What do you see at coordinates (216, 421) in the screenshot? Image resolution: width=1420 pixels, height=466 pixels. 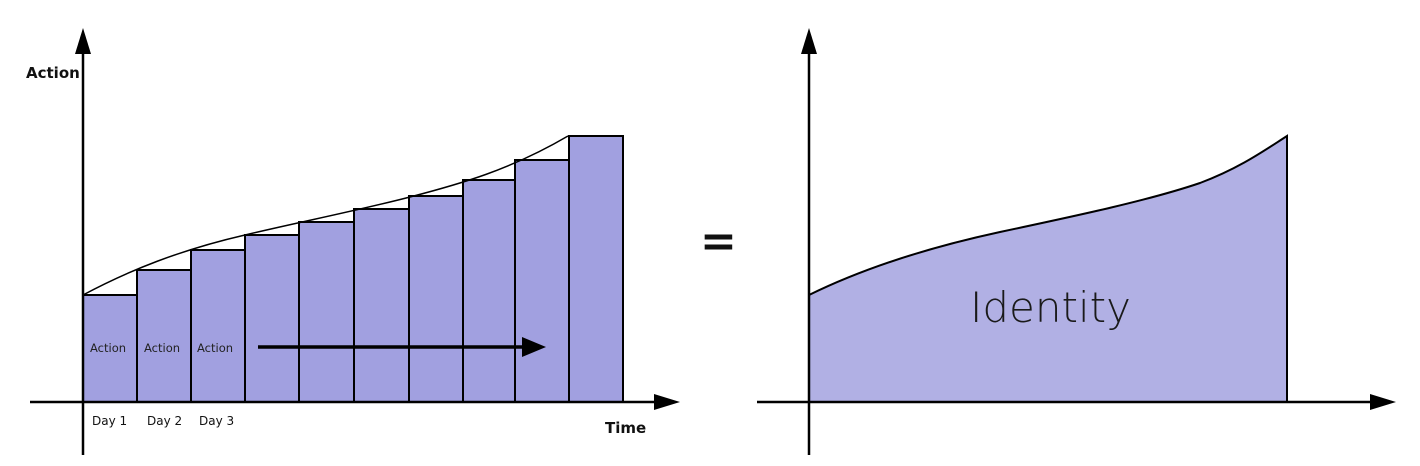 I see `day-label-3: Day 3` at bounding box center [216, 421].